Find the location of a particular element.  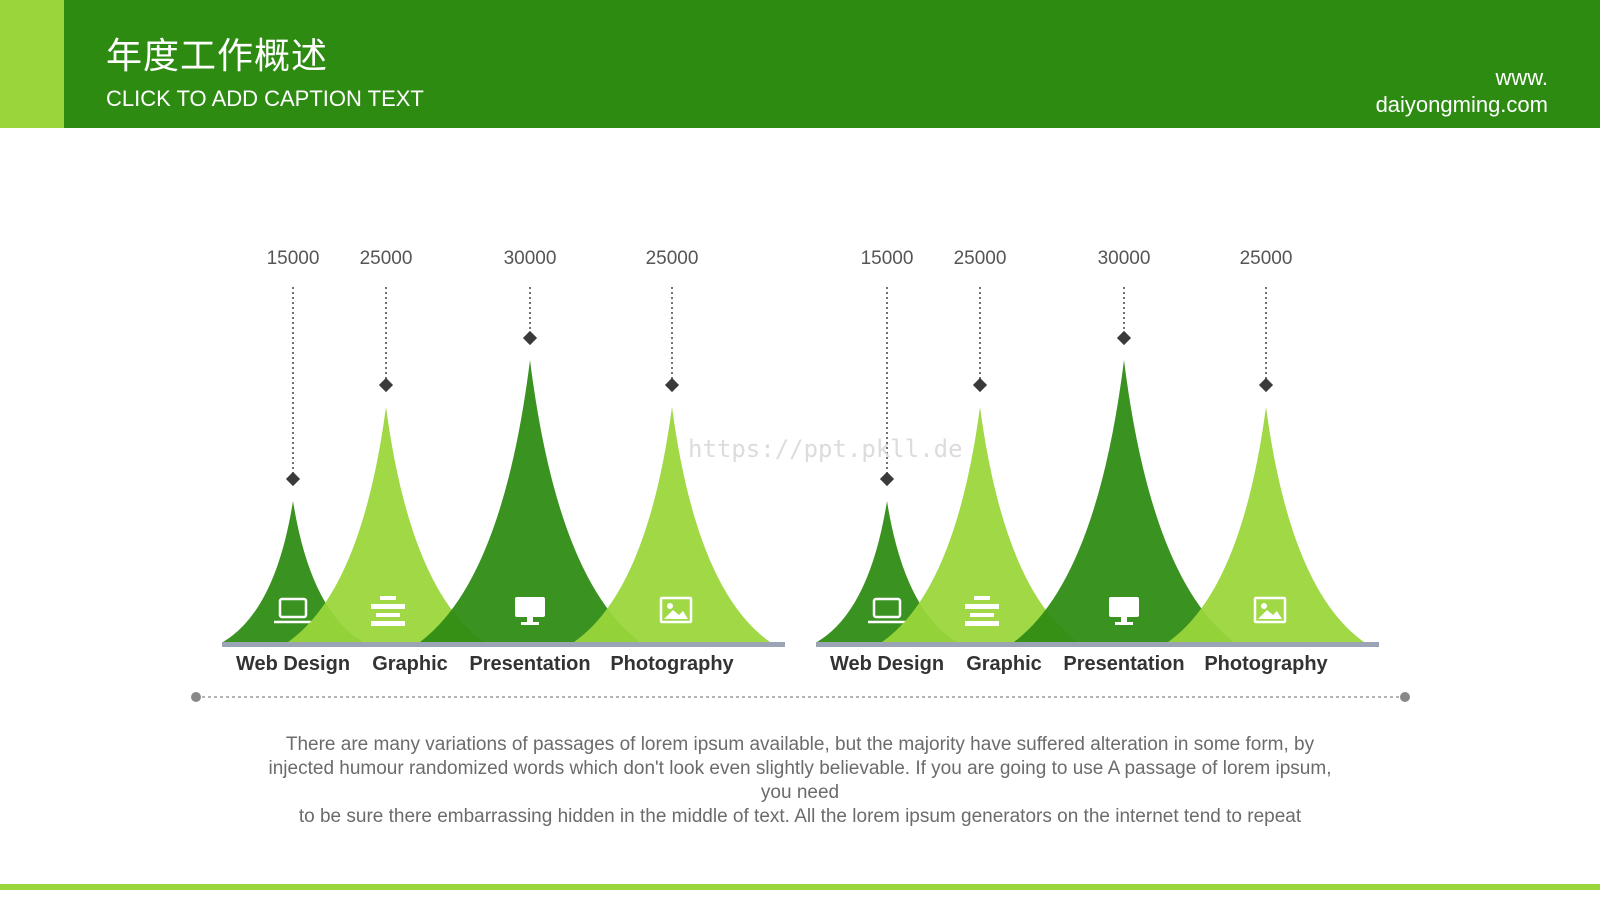

site-url: www. daiyongming.com is located at coordinates (1462, 91).